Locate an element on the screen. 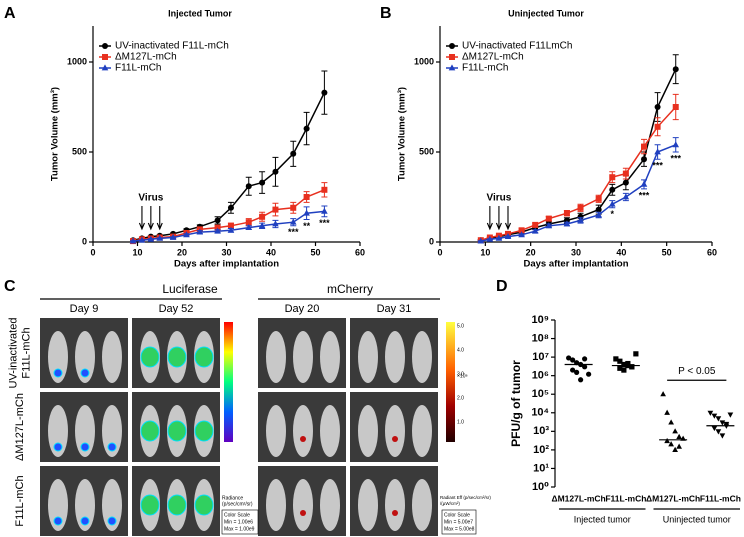 This screenshot has width=744, height=537. arrow is located at coordinates (508, 218).